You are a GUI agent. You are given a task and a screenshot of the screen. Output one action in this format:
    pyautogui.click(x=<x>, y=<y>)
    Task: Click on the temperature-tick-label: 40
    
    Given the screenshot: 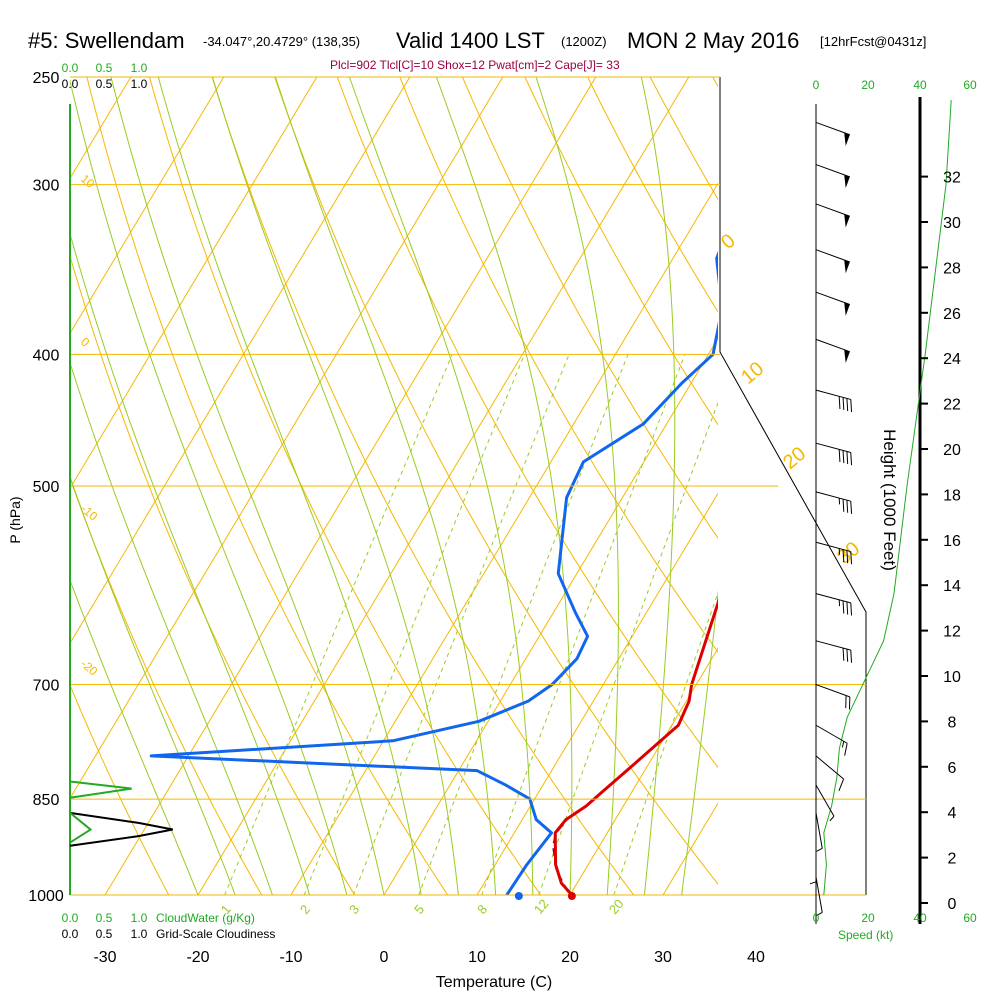 What is the action you would take?
    pyautogui.click(x=756, y=957)
    